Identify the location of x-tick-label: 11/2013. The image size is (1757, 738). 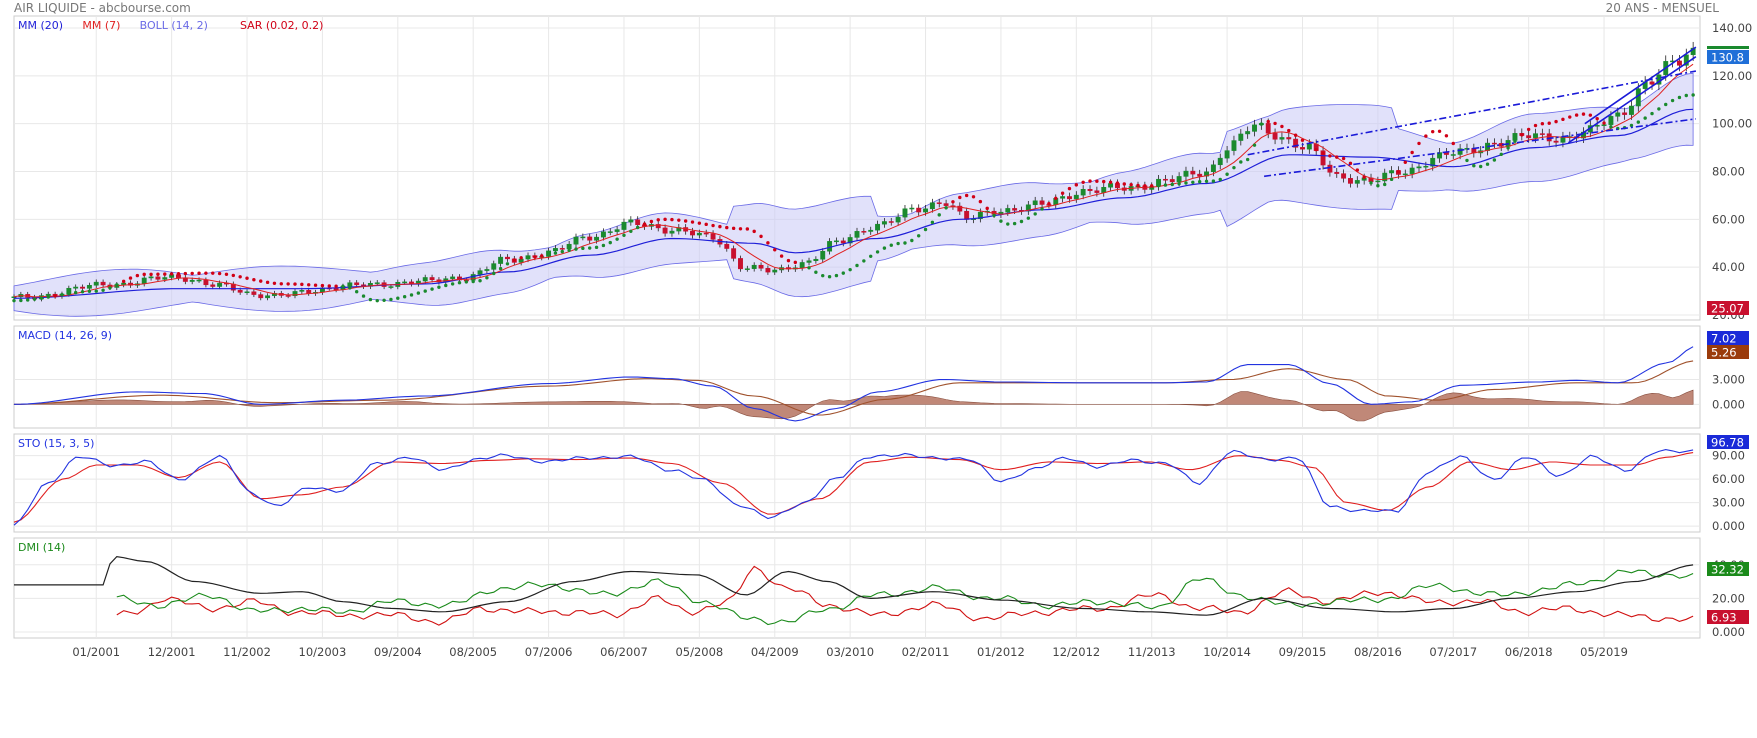
(1152, 652).